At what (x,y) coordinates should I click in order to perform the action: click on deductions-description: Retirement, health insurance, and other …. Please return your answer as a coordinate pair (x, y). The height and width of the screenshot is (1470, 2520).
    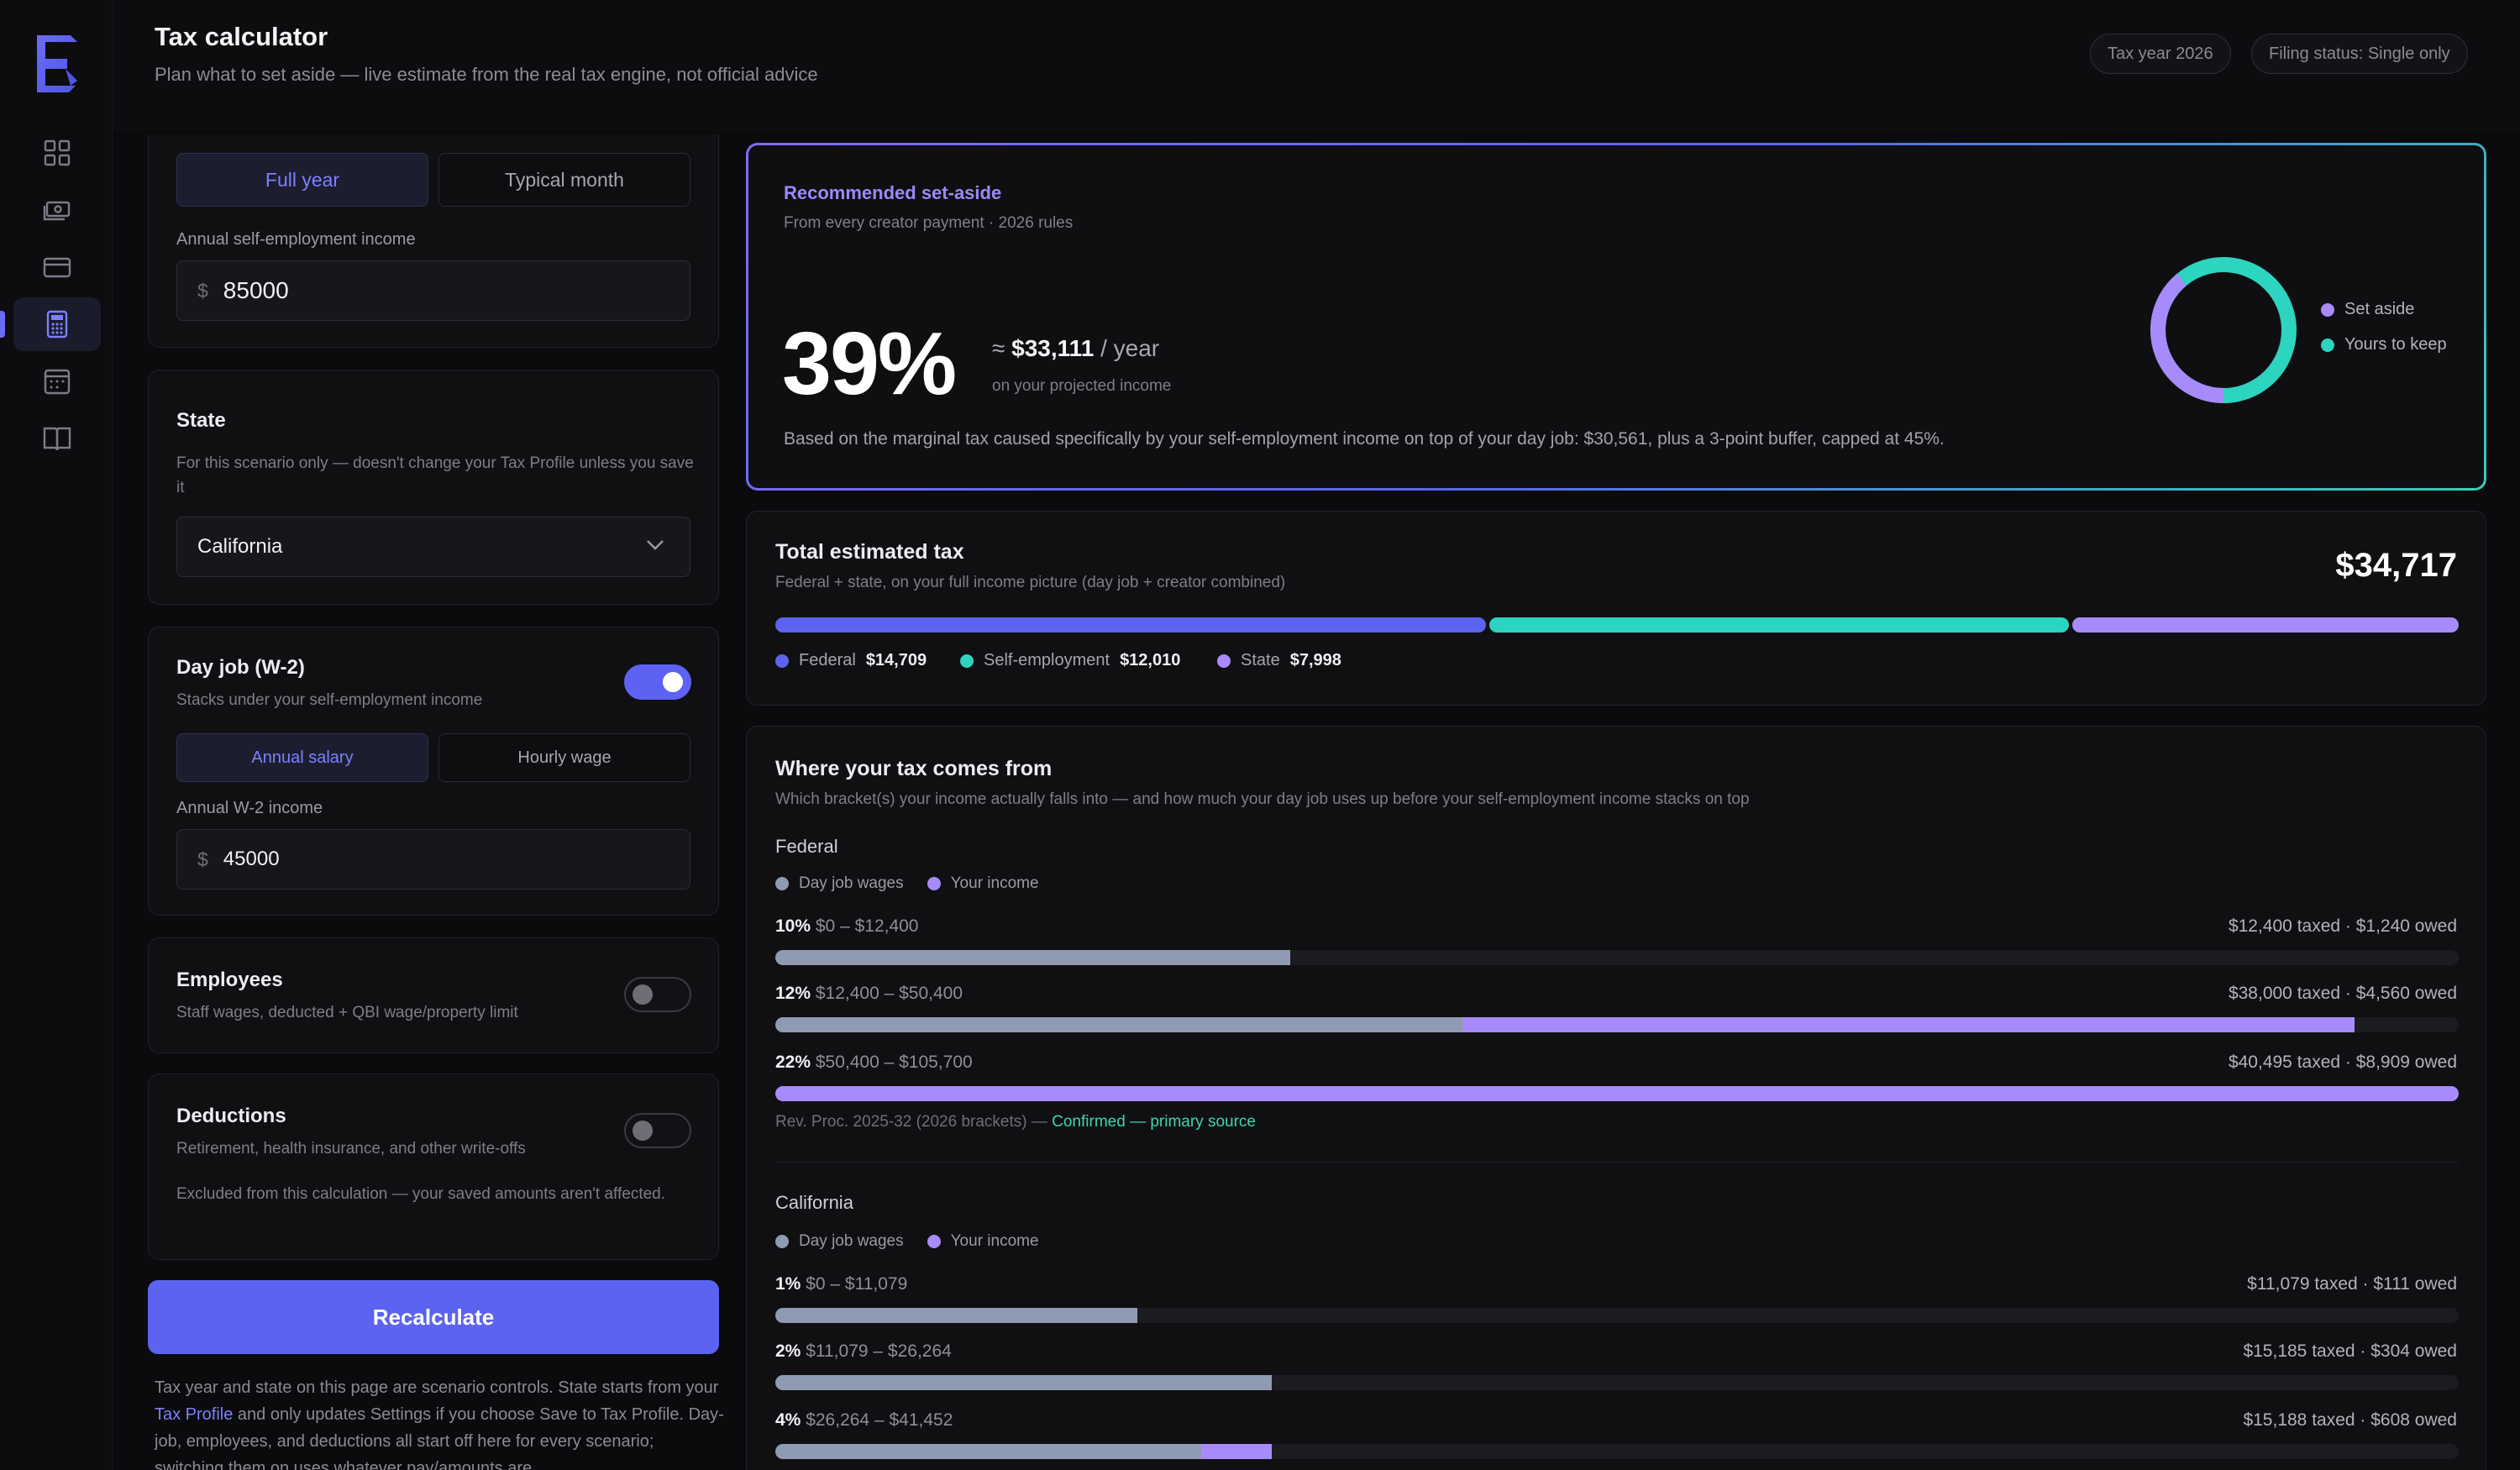
    Looking at the image, I should click on (351, 1149).